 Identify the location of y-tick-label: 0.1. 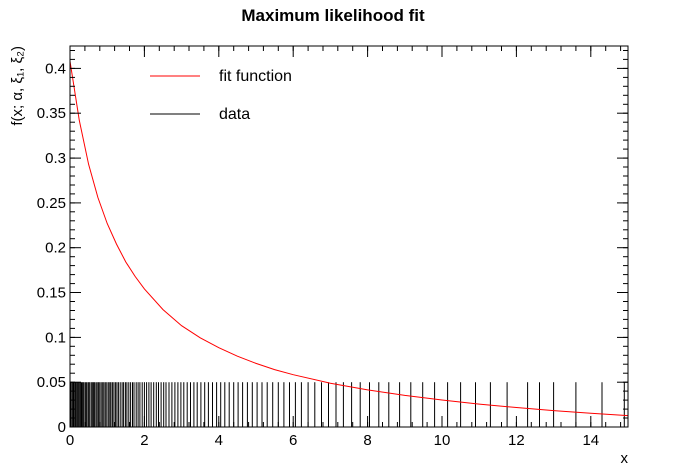
(55, 337).